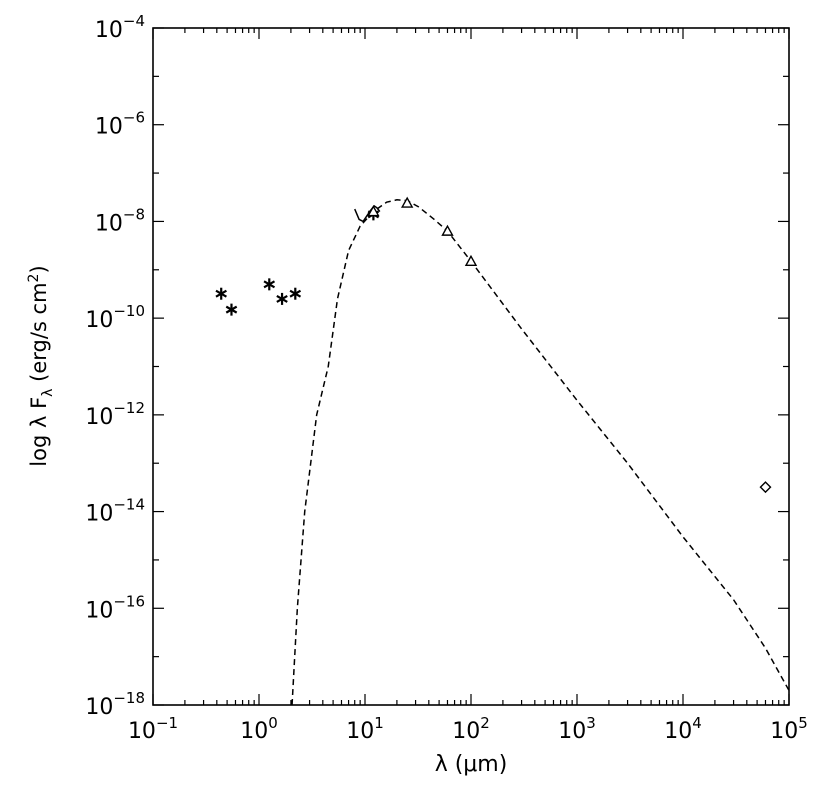  Describe the element at coordinates (39, 269) in the screenshot. I see `y-axis-label-close: )` at that location.